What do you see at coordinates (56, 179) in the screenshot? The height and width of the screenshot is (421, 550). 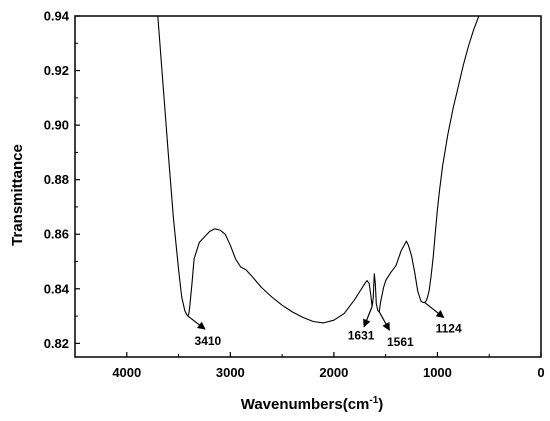 I see `y-tick-label: 0.88` at bounding box center [56, 179].